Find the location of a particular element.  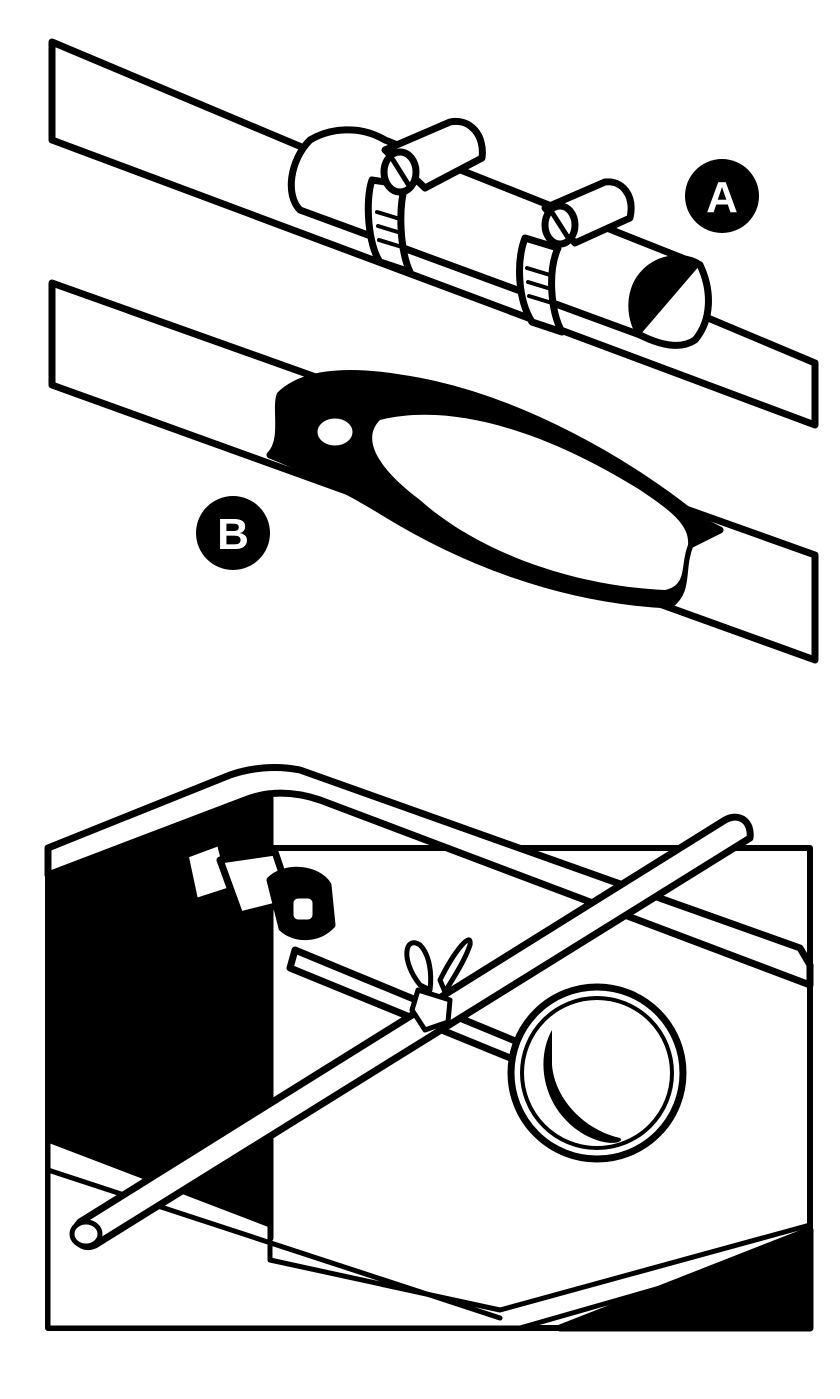

float-ball-shadow is located at coordinates (582, 1086).